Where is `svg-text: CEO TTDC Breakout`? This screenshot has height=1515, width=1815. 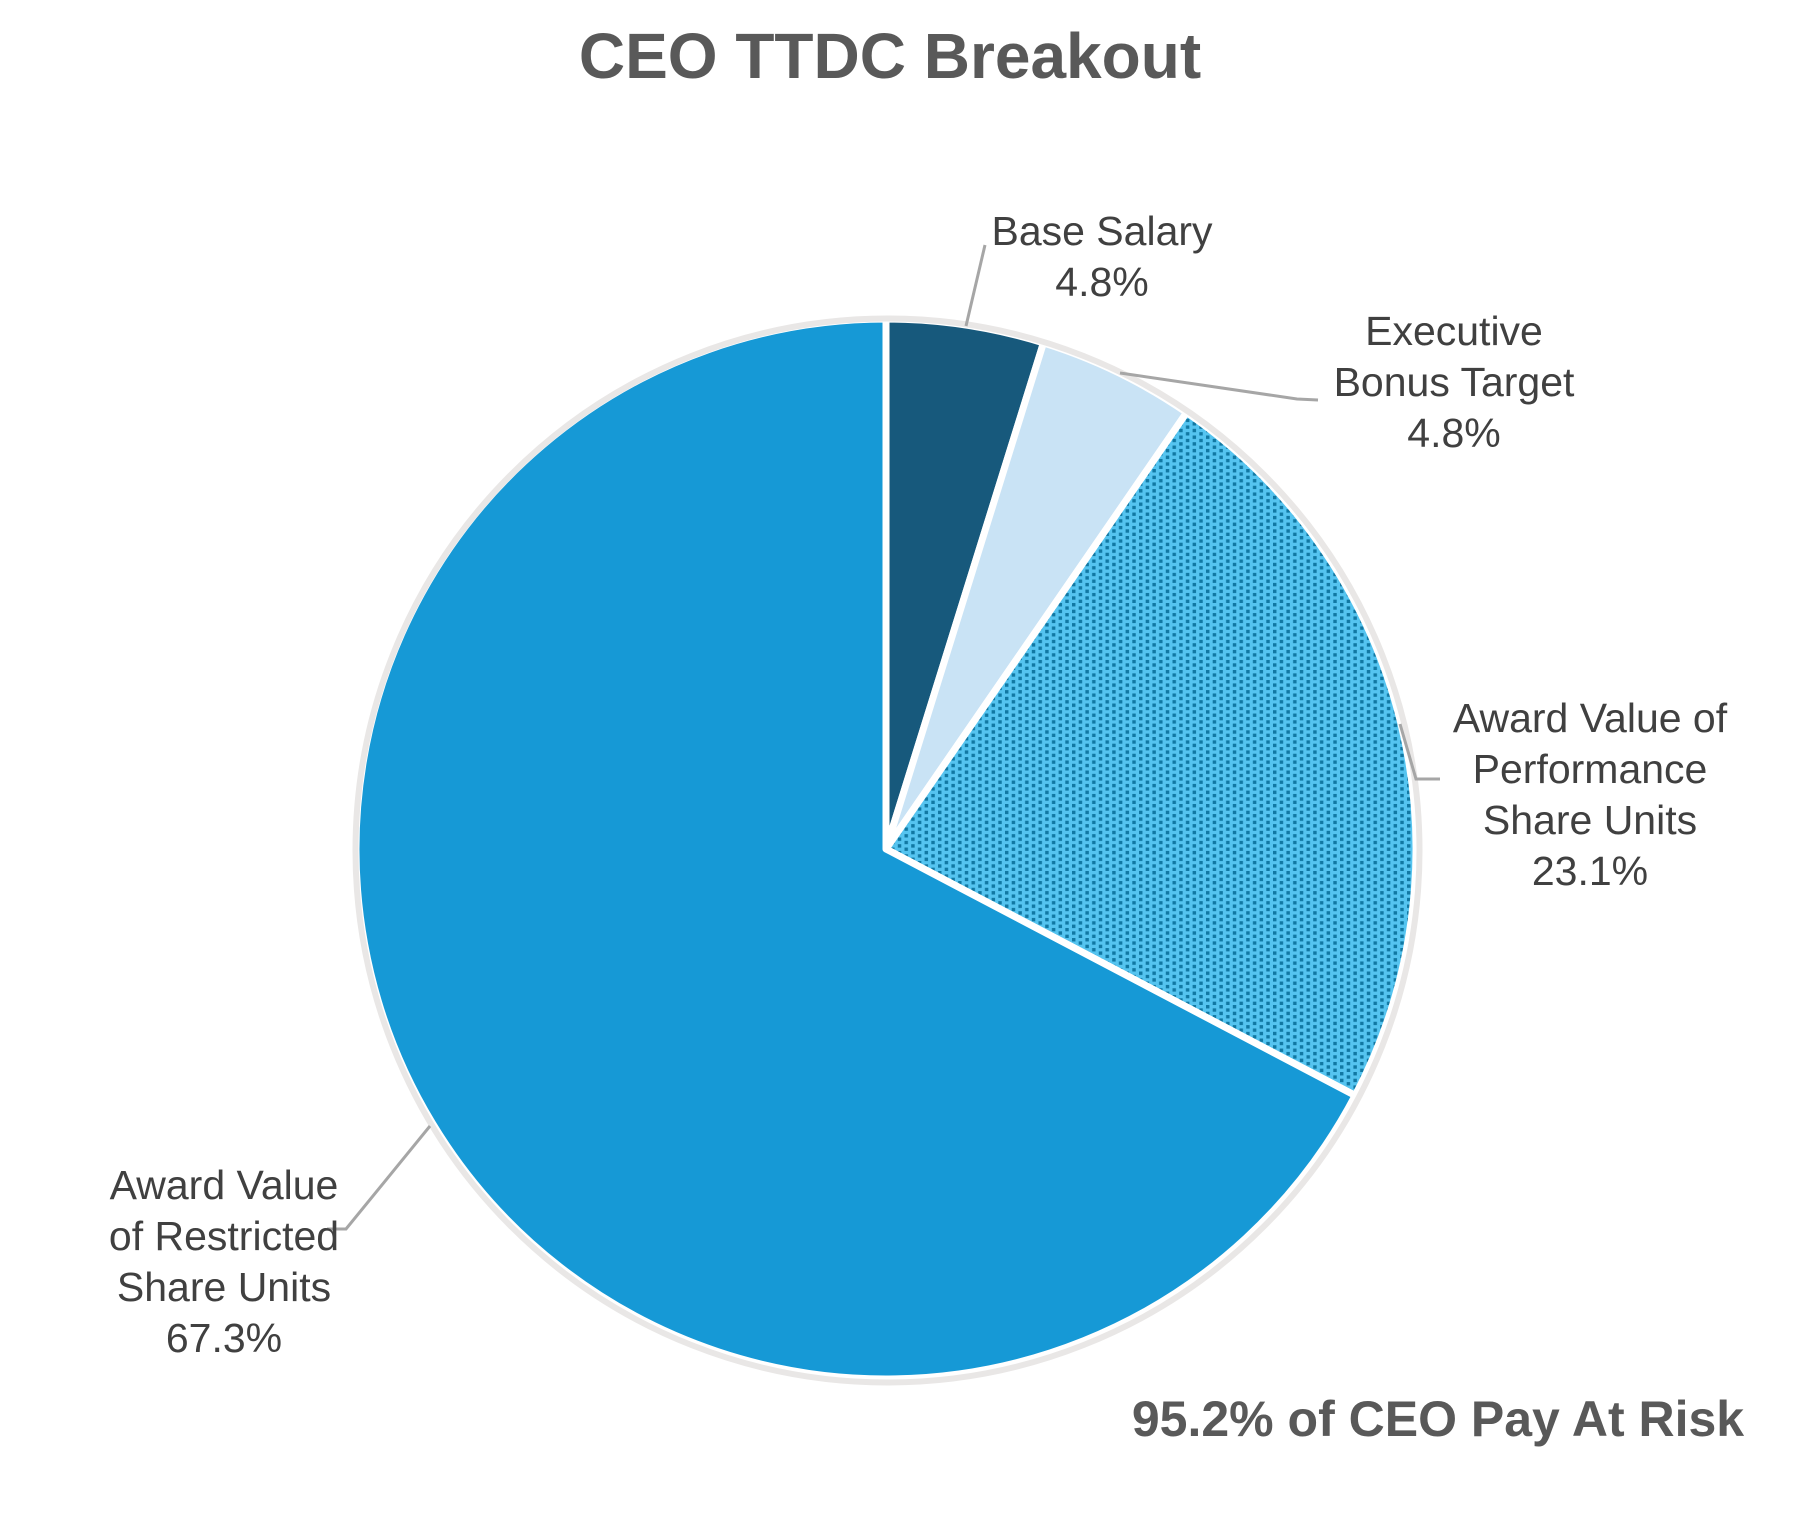 svg-text: CEO TTDC Breakout is located at coordinates (890, 56).